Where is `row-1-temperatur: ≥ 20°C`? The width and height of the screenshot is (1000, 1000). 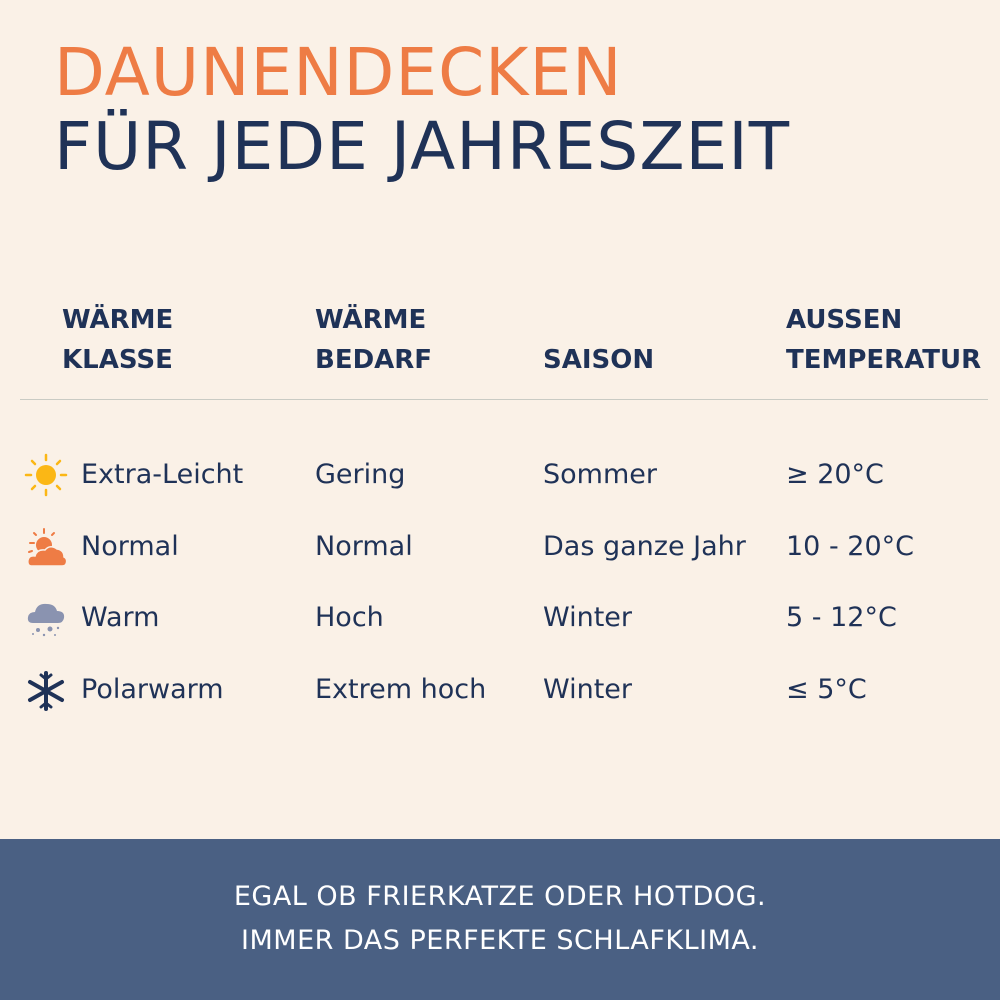
row-1-temperatur: ≥ 20°C is located at coordinates (835, 474).